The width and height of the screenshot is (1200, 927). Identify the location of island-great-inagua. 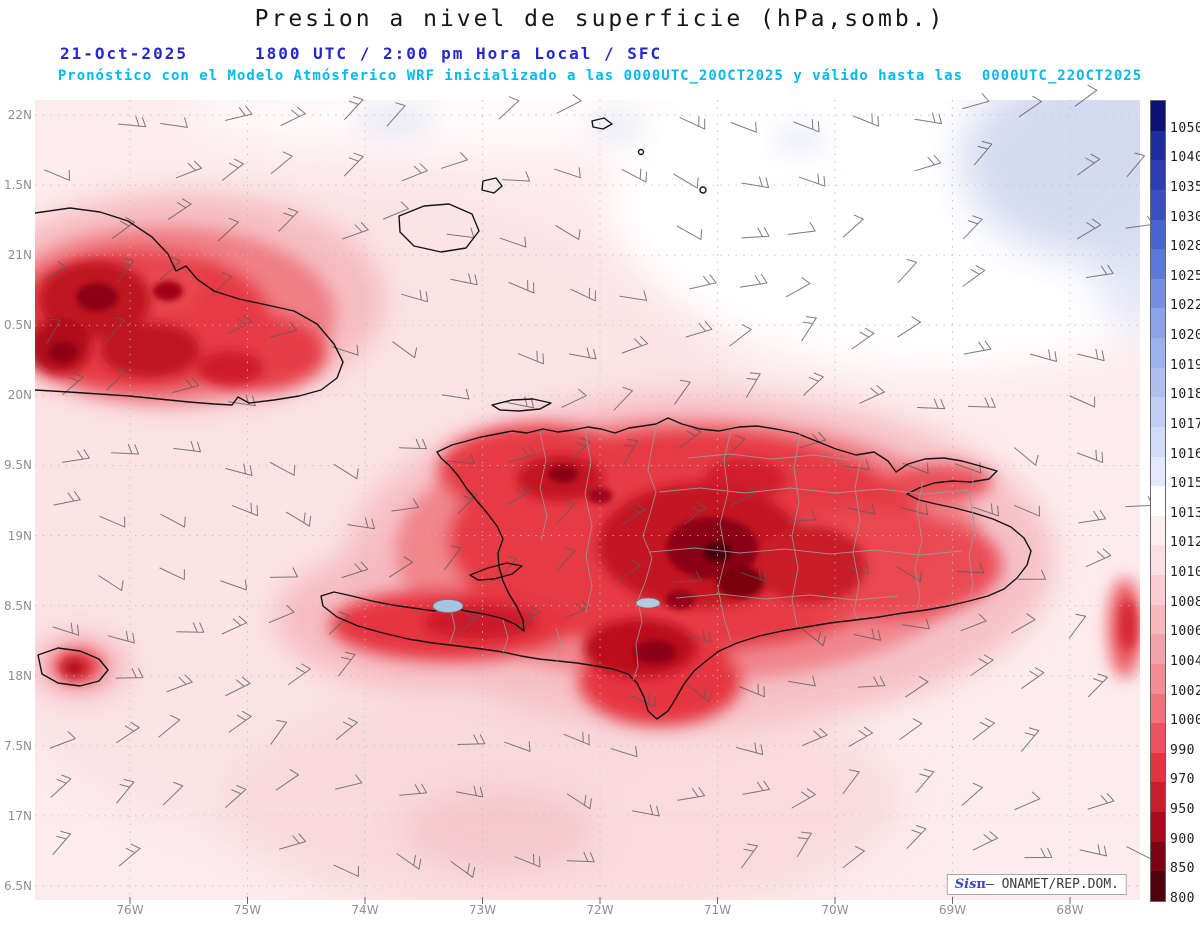
(439, 228).